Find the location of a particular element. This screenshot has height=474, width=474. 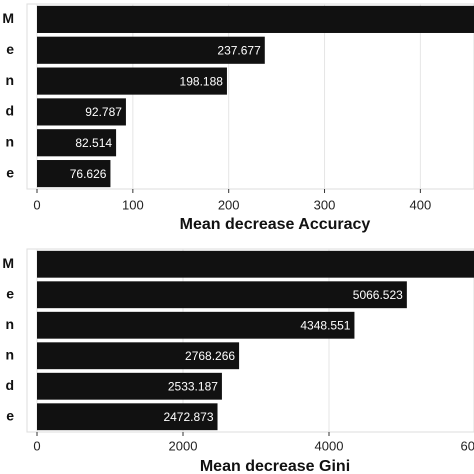

value-label: 2533.187 is located at coordinates (193, 386).